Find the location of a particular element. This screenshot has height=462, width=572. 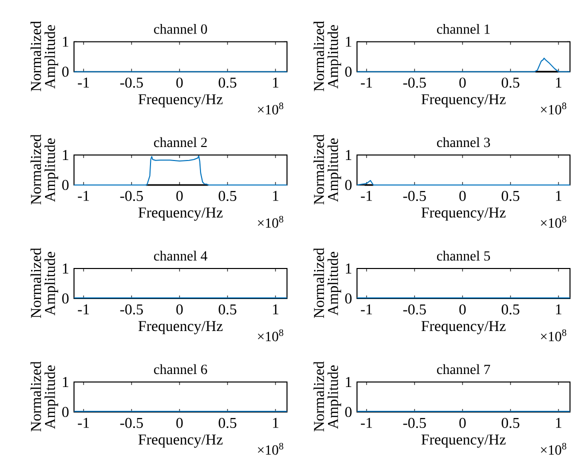

chart-title: channel 5 is located at coordinates (463, 255).